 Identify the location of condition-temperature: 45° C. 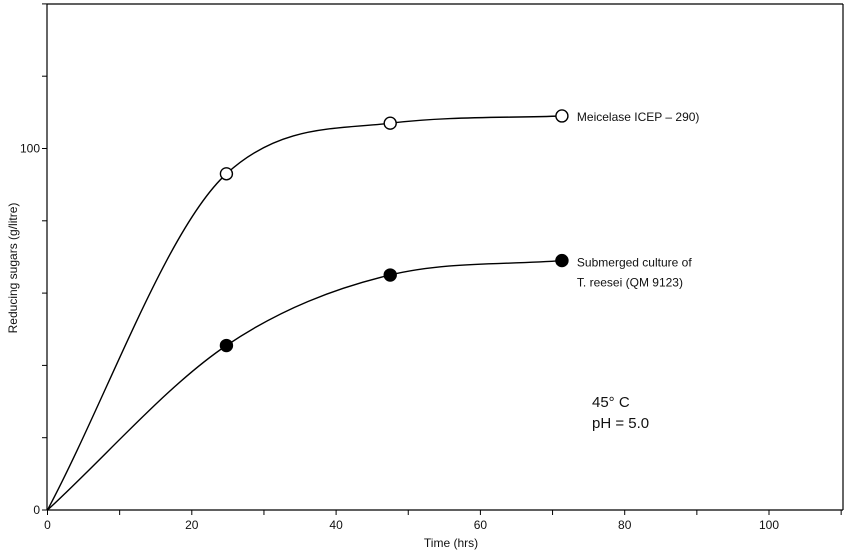
(611, 402).